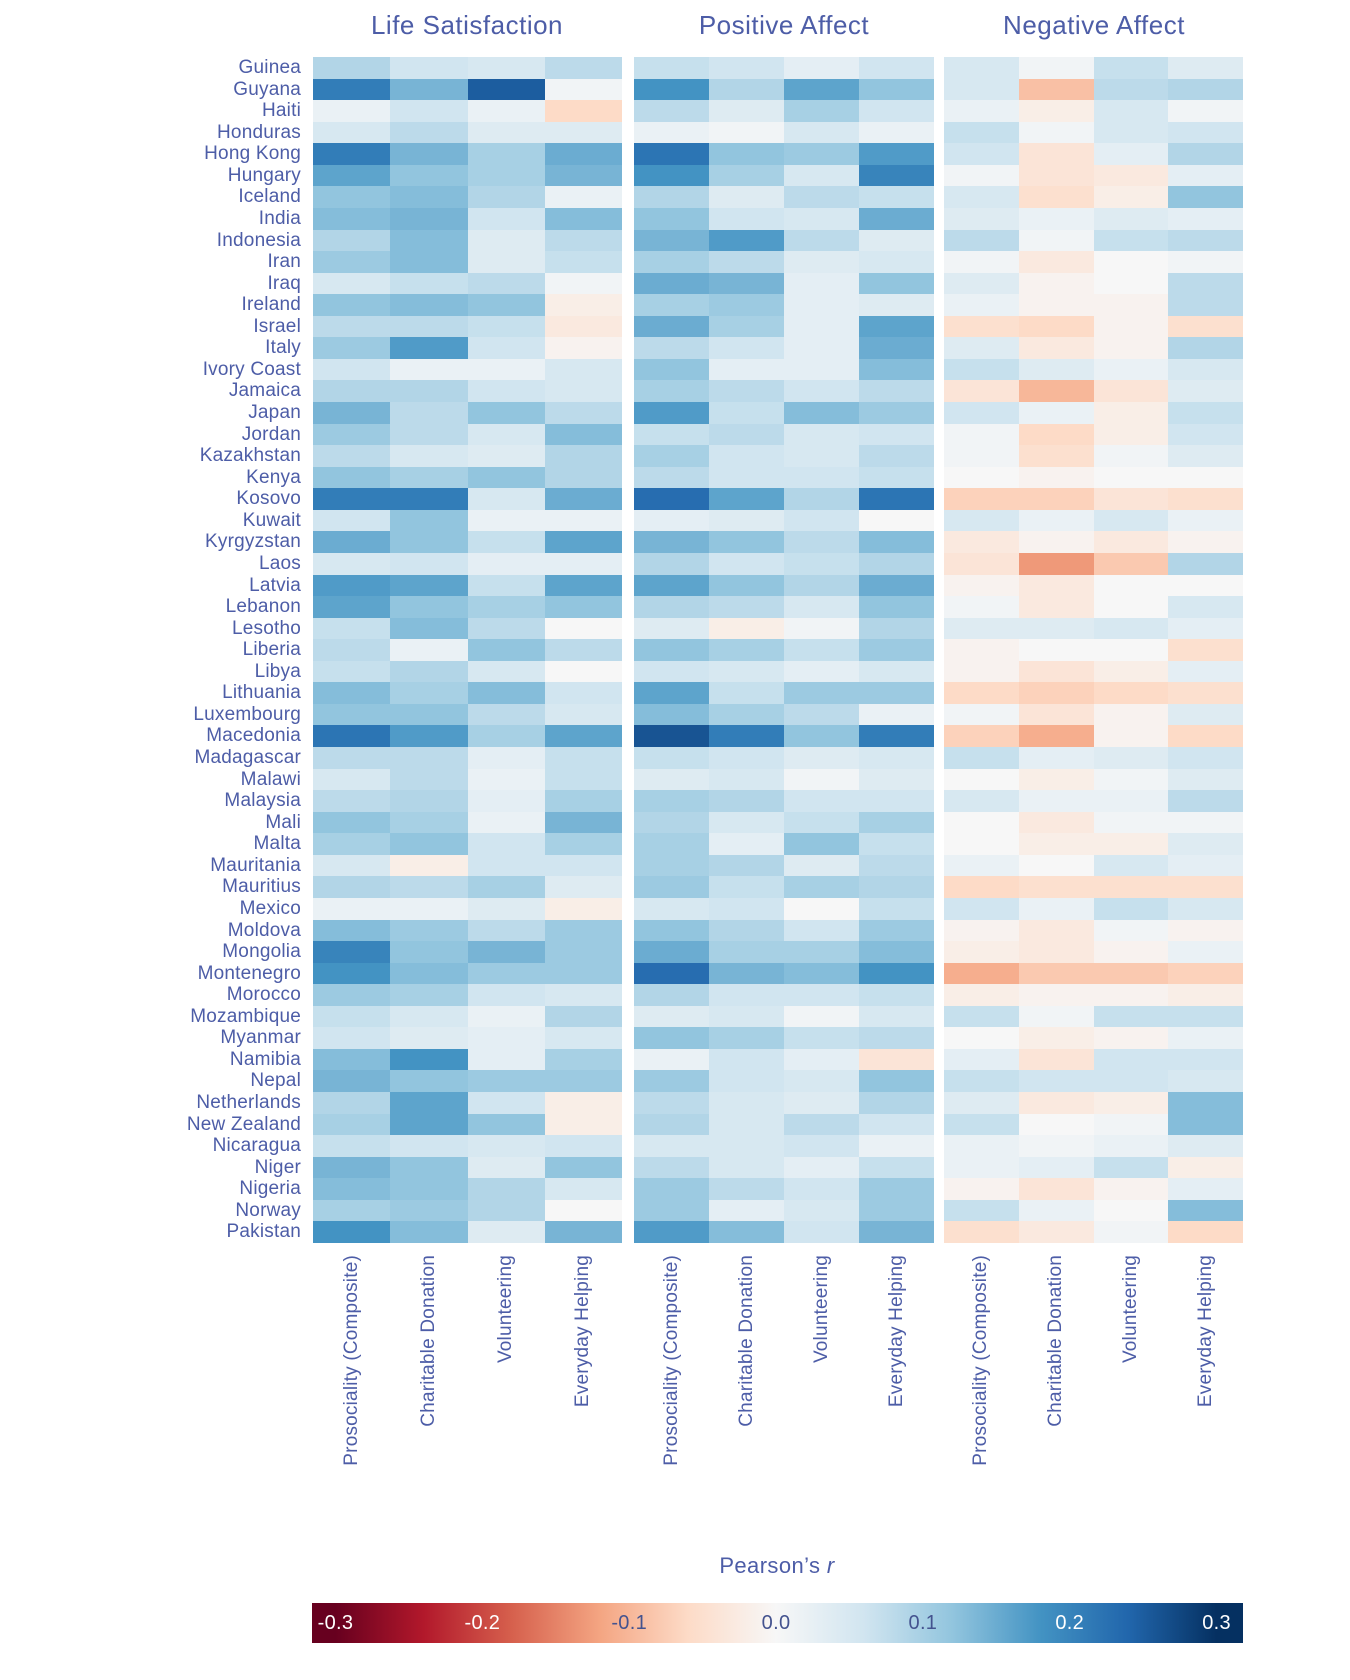 This screenshot has height=1680, width=1350. What do you see at coordinates (266, 628) in the screenshot?
I see `row-label: Lesotho` at bounding box center [266, 628].